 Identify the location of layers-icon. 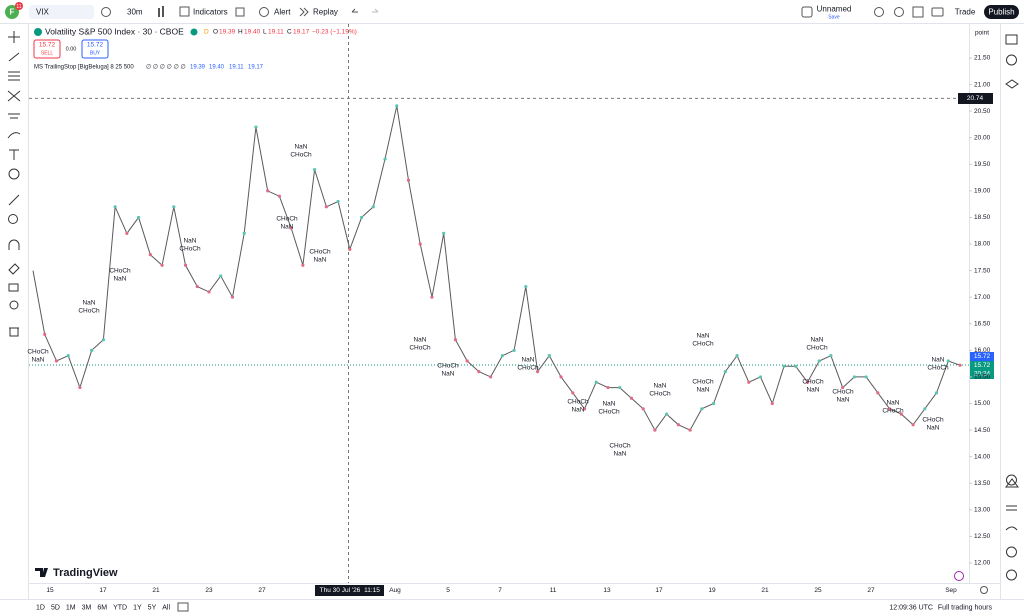
(1012, 84).